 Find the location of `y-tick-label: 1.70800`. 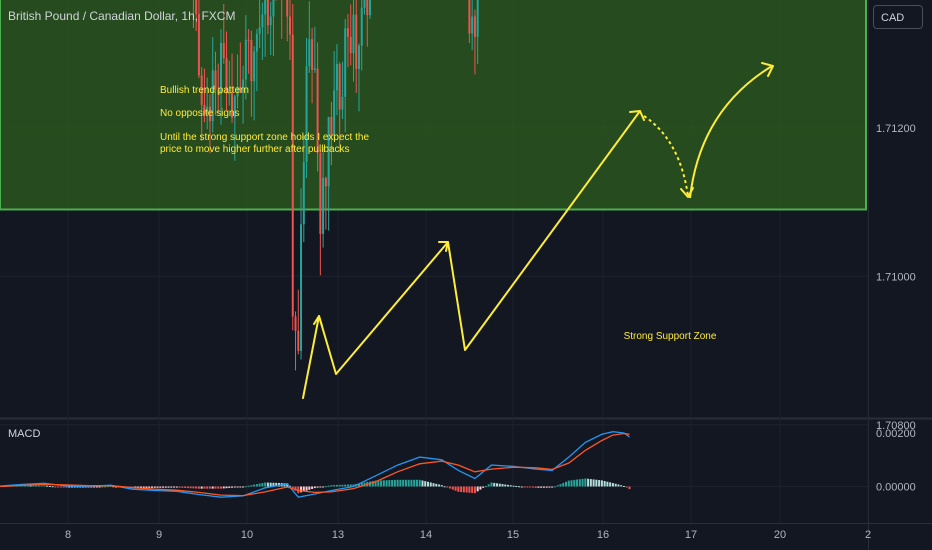

y-tick-label: 1.70800 is located at coordinates (896, 426).